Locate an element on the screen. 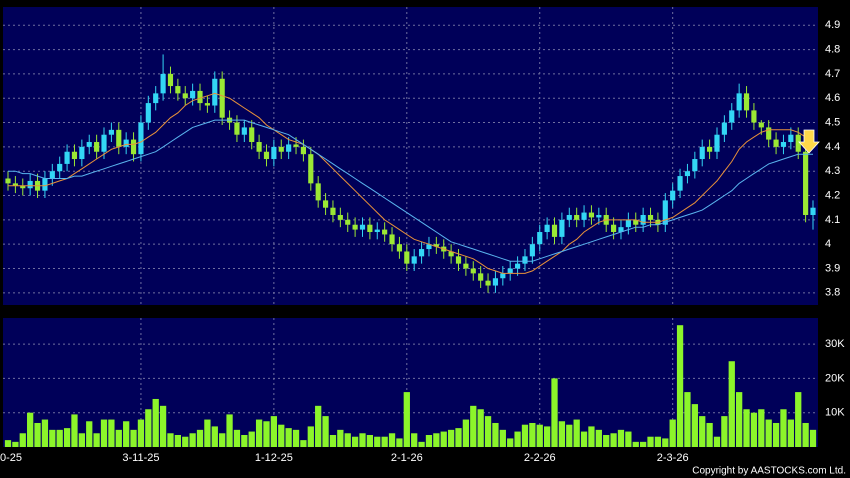 The width and height of the screenshot is (850, 478). signal-arrow is located at coordinates (809, 141).